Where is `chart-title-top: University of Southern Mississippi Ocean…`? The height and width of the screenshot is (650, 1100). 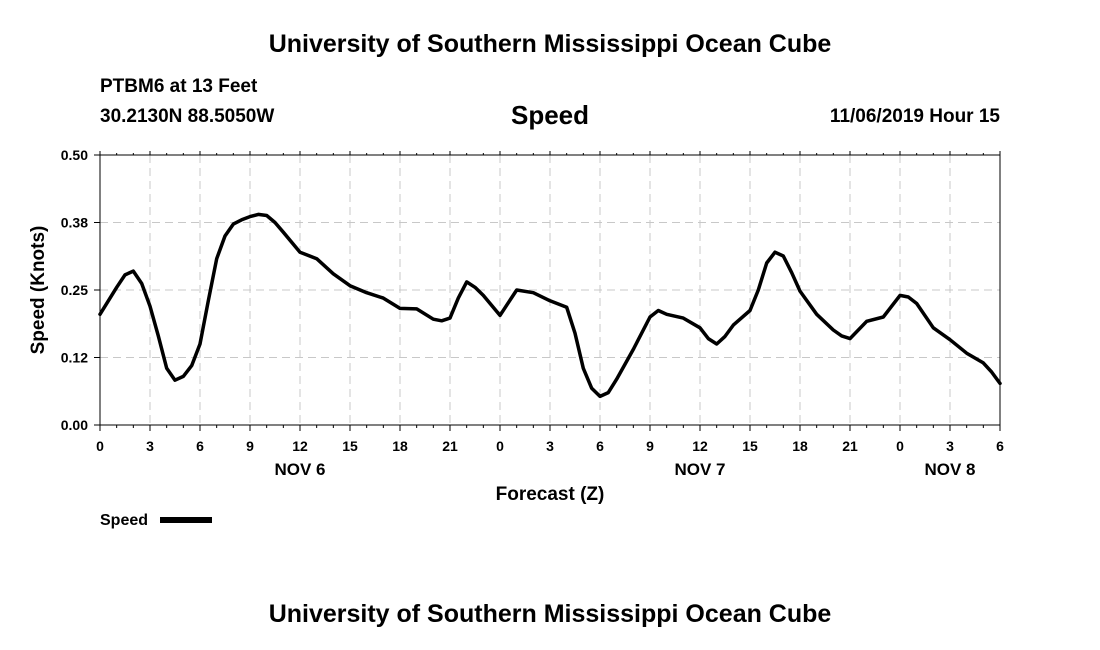 chart-title-top: University of Southern Mississippi Ocean… is located at coordinates (550, 44).